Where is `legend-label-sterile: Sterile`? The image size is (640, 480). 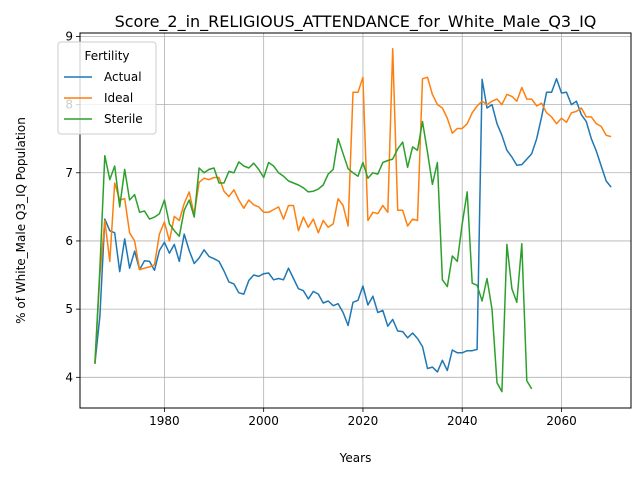 legend-label-sterile: Sterile is located at coordinates (123, 119).